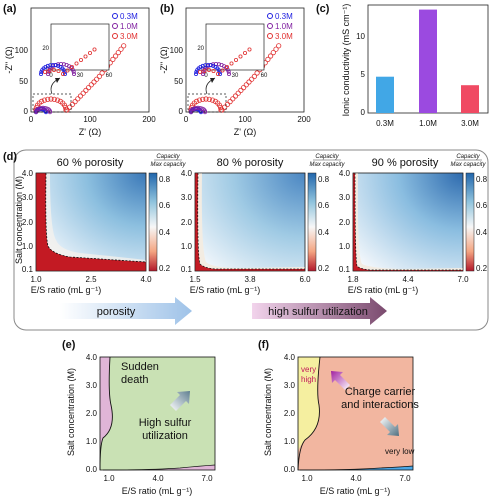 The width and height of the screenshot is (493, 500). Describe the element at coordinates (319, 311) in the screenshot. I see `sulfur-arrow: high sulfur utilization` at that location.